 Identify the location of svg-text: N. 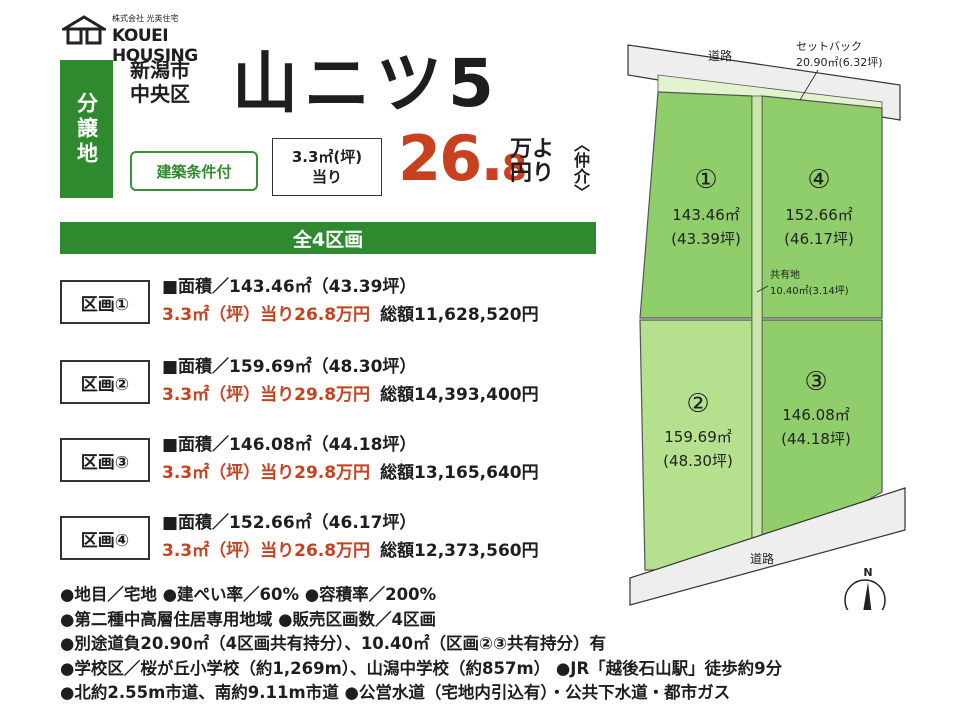
(867, 572).